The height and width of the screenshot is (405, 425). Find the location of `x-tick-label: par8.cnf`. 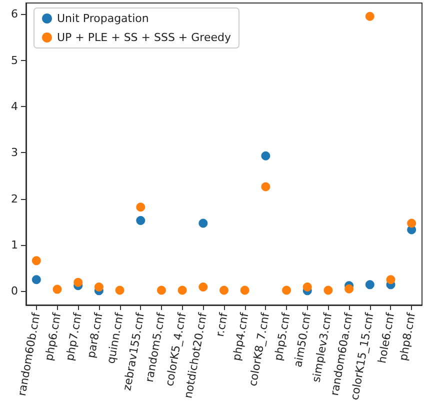

x-tick-label: par8.cnf is located at coordinates (95, 335).